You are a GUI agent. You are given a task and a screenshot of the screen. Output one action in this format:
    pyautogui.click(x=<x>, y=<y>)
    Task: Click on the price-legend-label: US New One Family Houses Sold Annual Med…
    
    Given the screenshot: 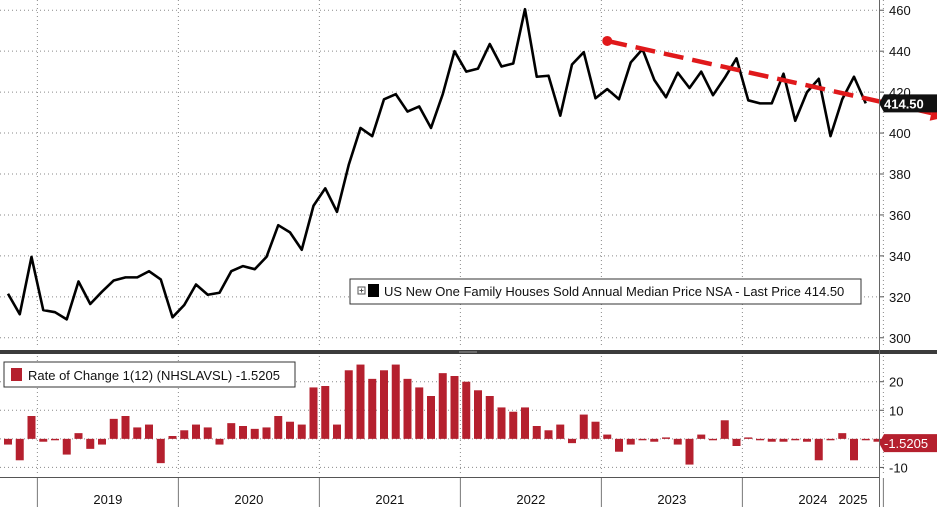 What is the action you would take?
    pyautogui.click(x=614, y=291)
    